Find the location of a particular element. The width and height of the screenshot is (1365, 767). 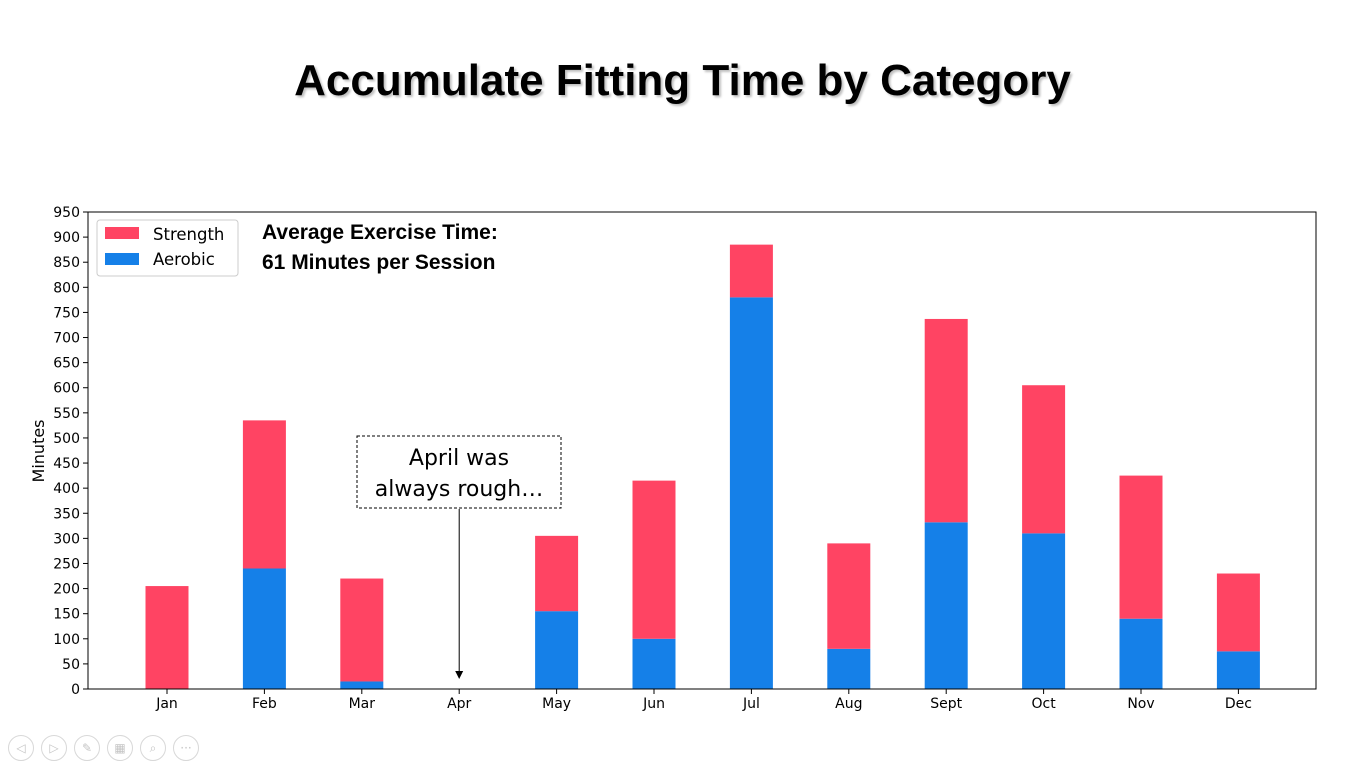

y-tick-label: 700 is located at coordinates (66, 339).